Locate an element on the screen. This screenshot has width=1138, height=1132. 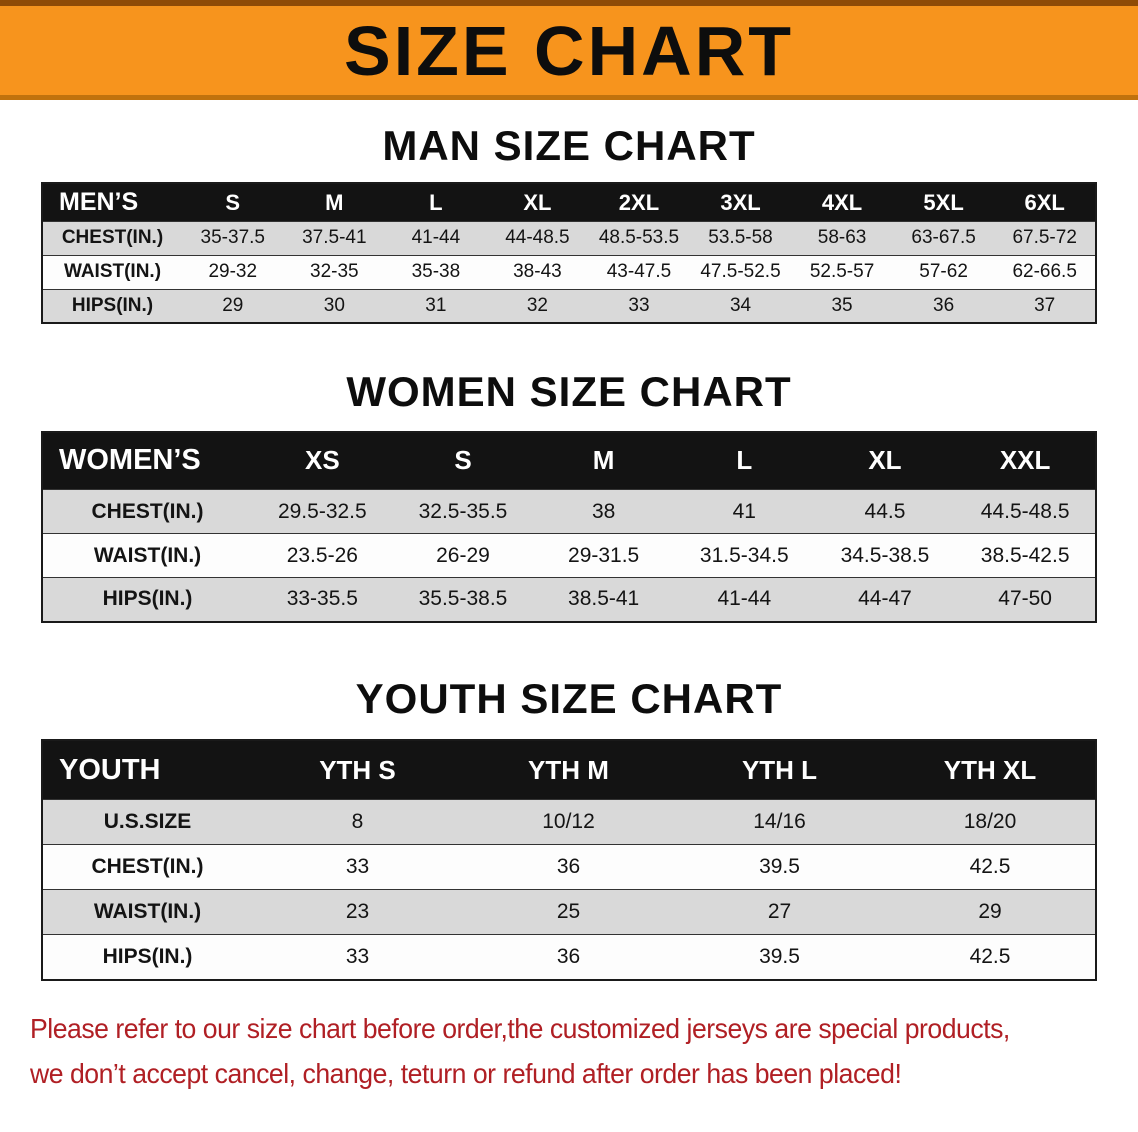
women-row-label: HIPS(IN.) is located at coordinates (147, 599).